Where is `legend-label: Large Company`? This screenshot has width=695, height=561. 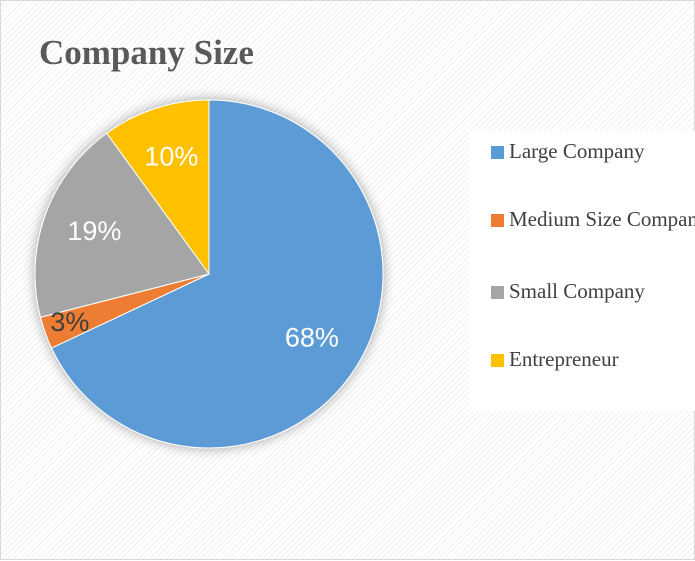 legend-label: Large Company is located at coordinates (577, 151).